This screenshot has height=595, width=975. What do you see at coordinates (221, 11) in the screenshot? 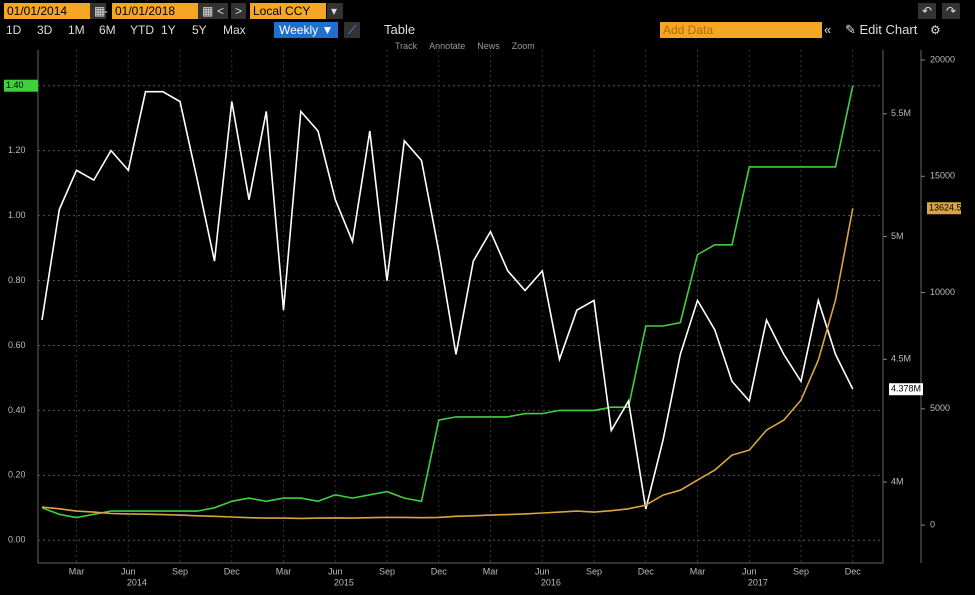
I see `prev-button: <` at bounding box center [221, 11].